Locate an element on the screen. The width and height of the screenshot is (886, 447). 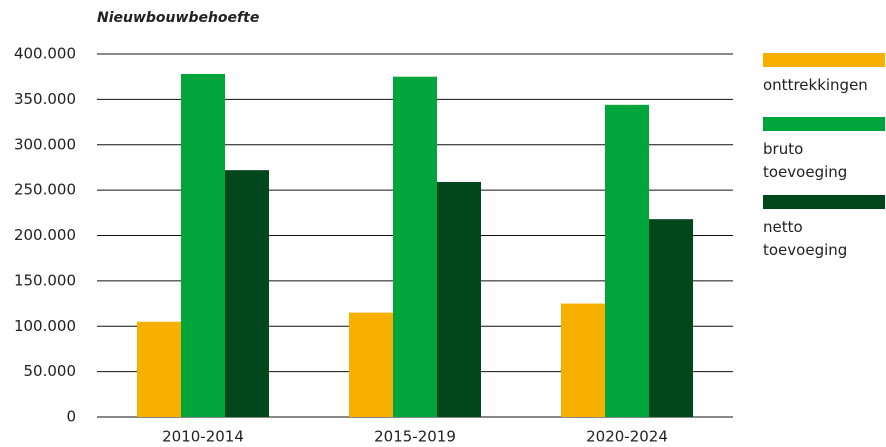
y-tick-label: 250.000 is located at coordinates (45, 190).